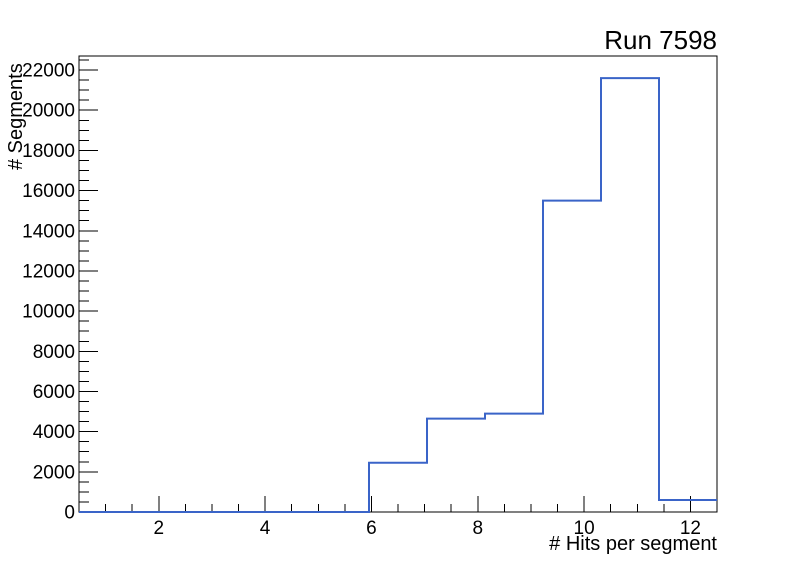 The width and height of the screenshot is (796, 572). What do you see at coordinates (633, 544) in the screenshot?
I see `x-axis-title: # Hits per segment` at bounding box center [633, 544].